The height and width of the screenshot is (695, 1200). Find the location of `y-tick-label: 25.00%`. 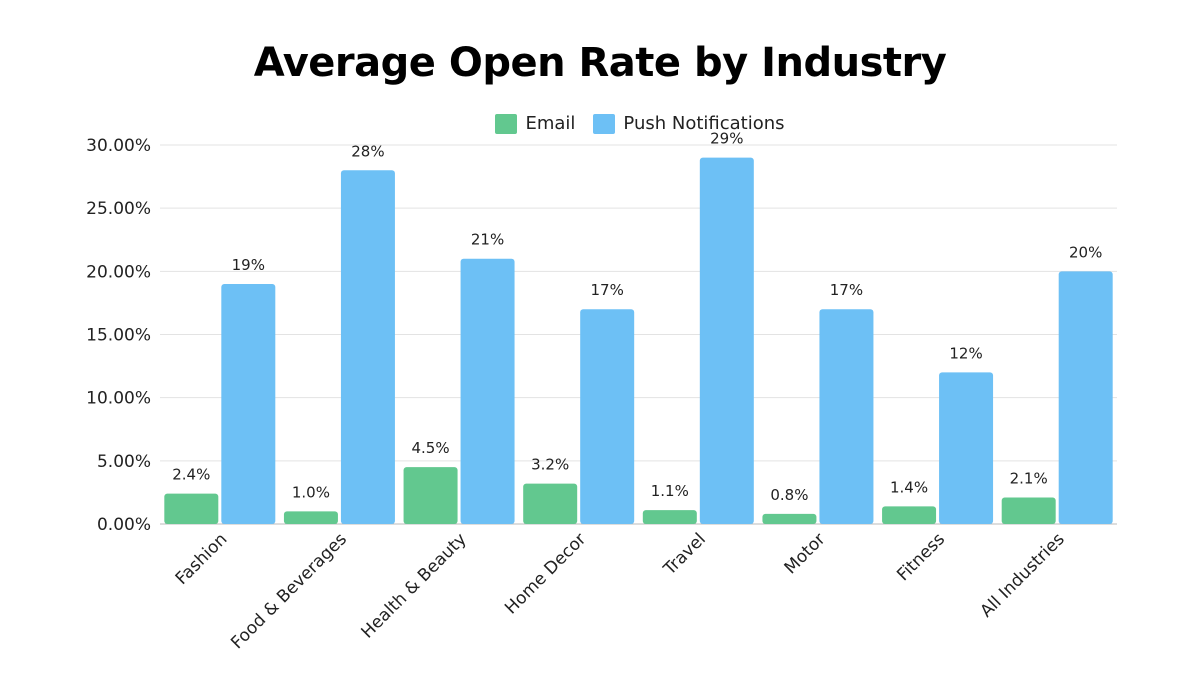

y-tick-label: 25.00% is located at coordinates (118, 209).